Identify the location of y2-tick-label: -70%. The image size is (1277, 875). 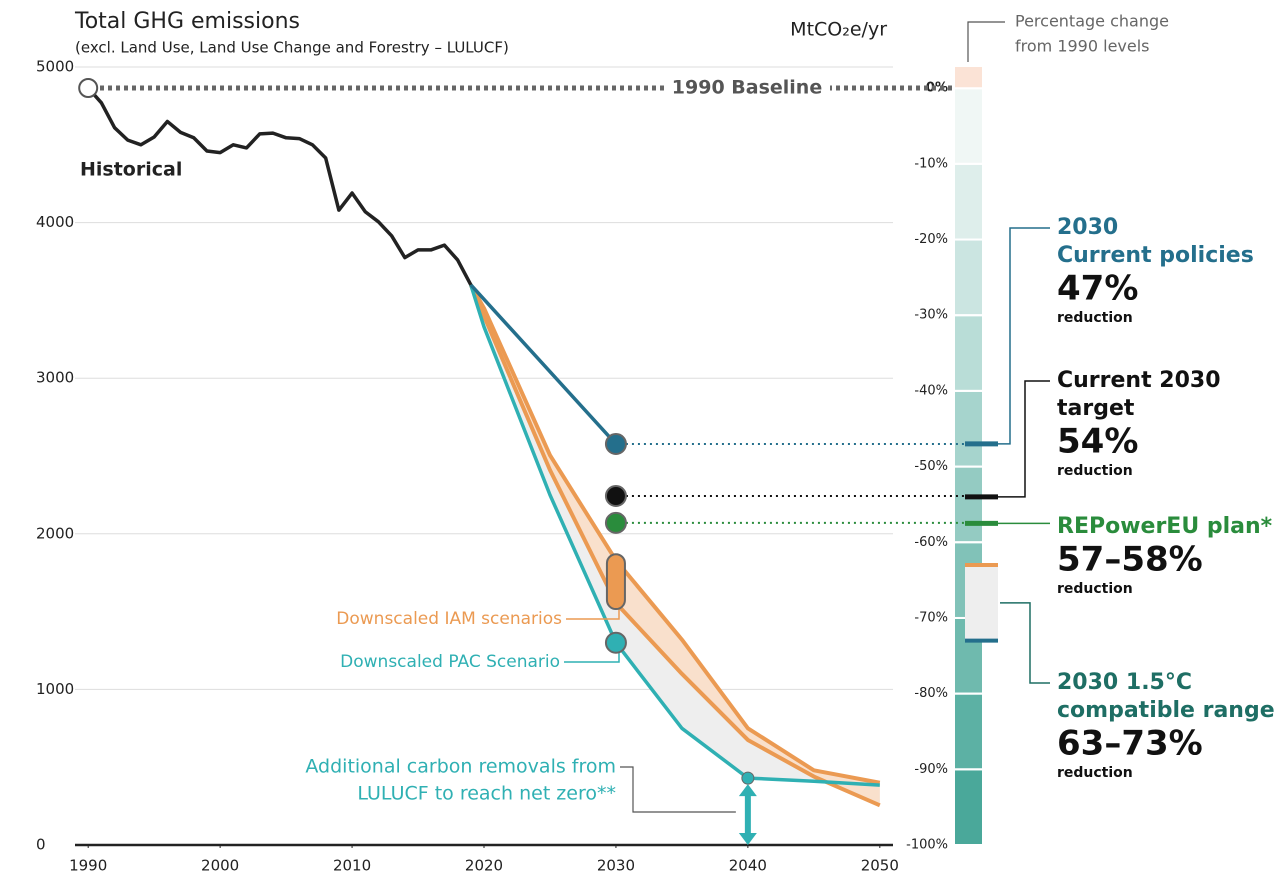
(931, 617).